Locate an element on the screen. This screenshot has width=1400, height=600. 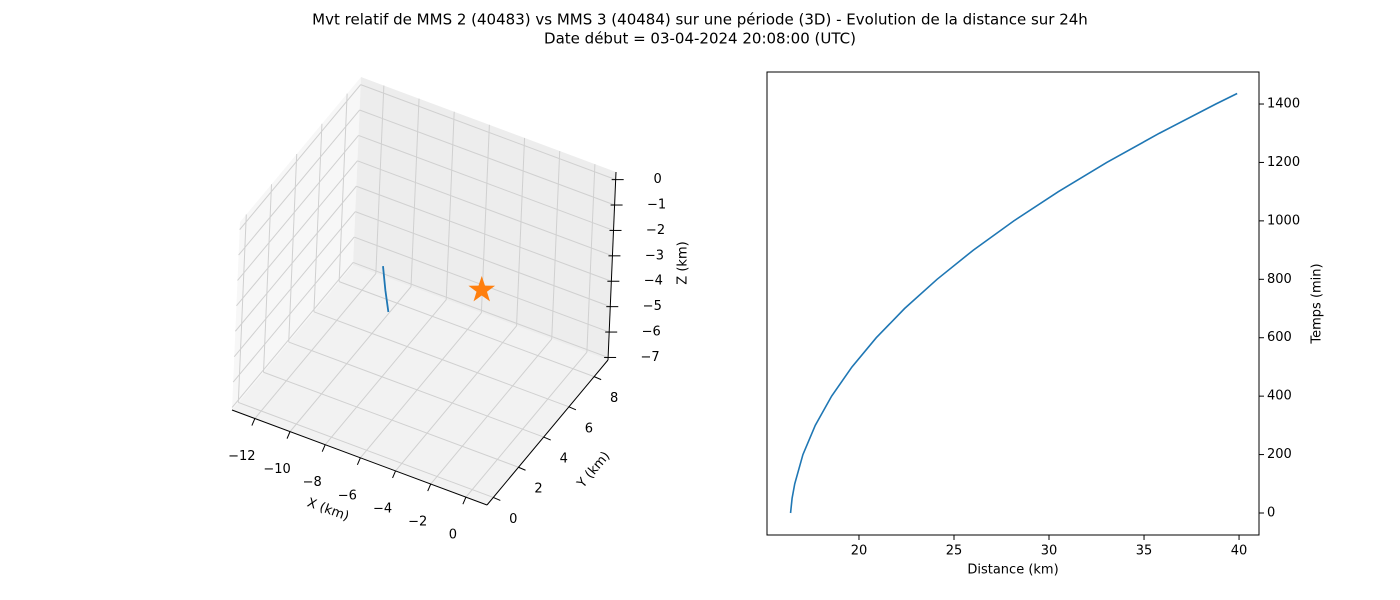
z-axis-label: Z (km) is located at coordinates (683, 262).